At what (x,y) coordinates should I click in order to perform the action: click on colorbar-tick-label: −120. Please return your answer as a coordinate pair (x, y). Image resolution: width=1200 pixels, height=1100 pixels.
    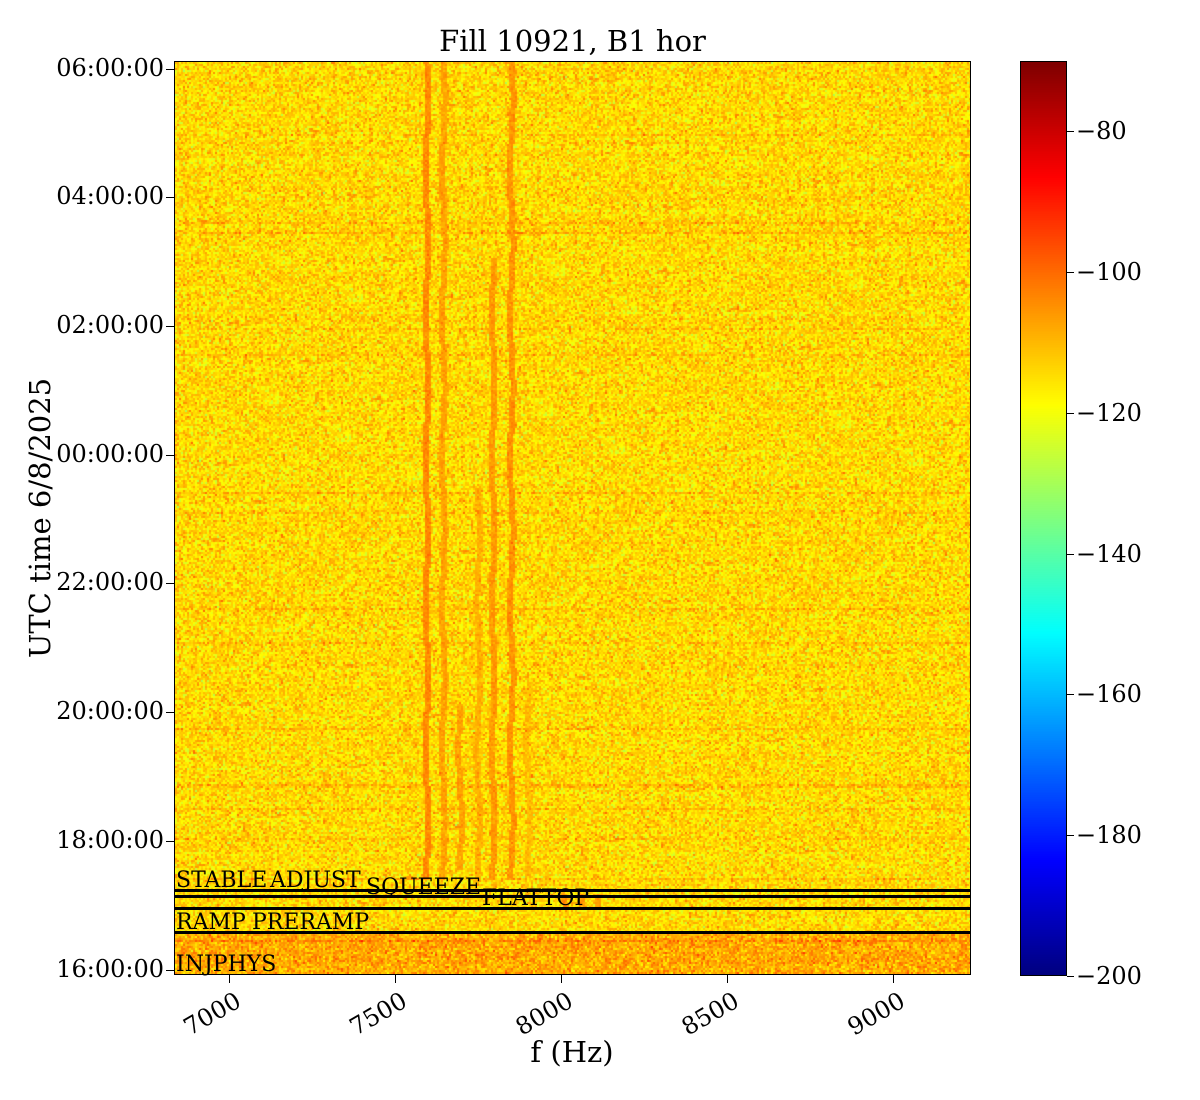
    Looking at the image, I should click on (1109, 412).